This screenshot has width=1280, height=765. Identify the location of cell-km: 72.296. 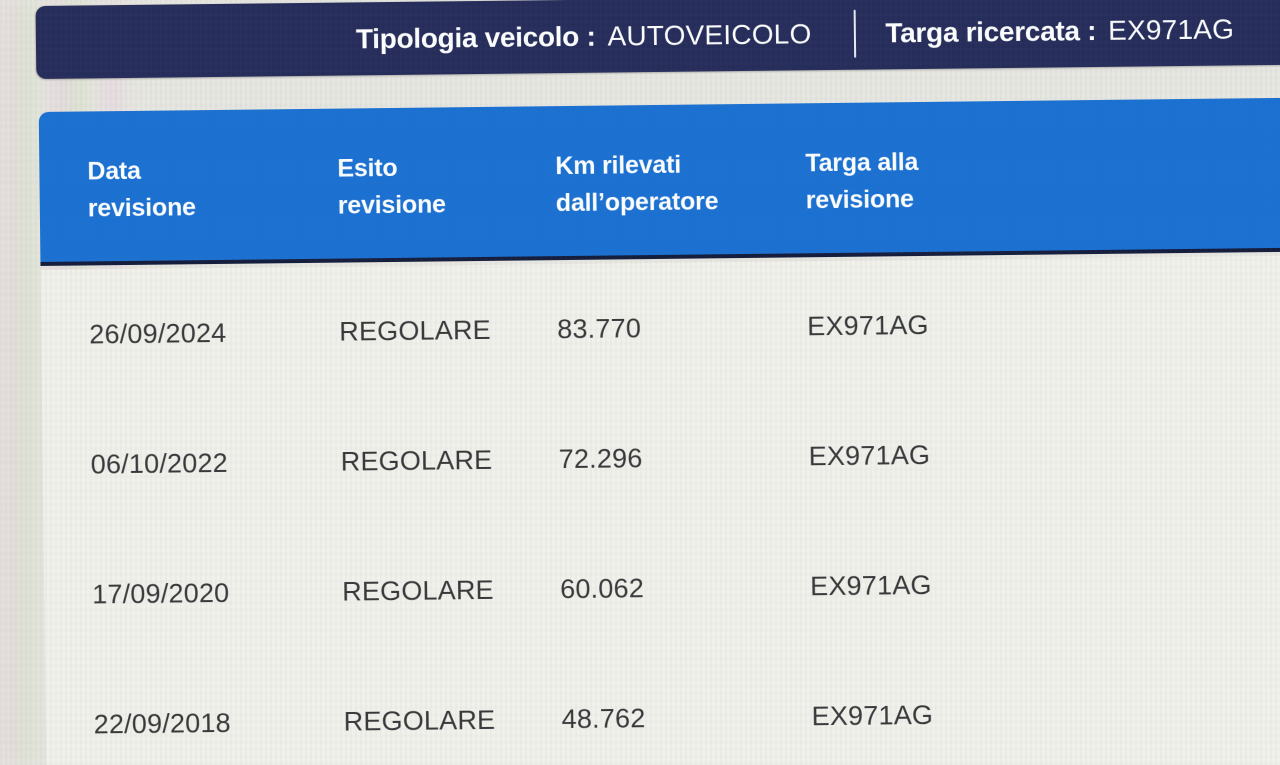
(600, 458).